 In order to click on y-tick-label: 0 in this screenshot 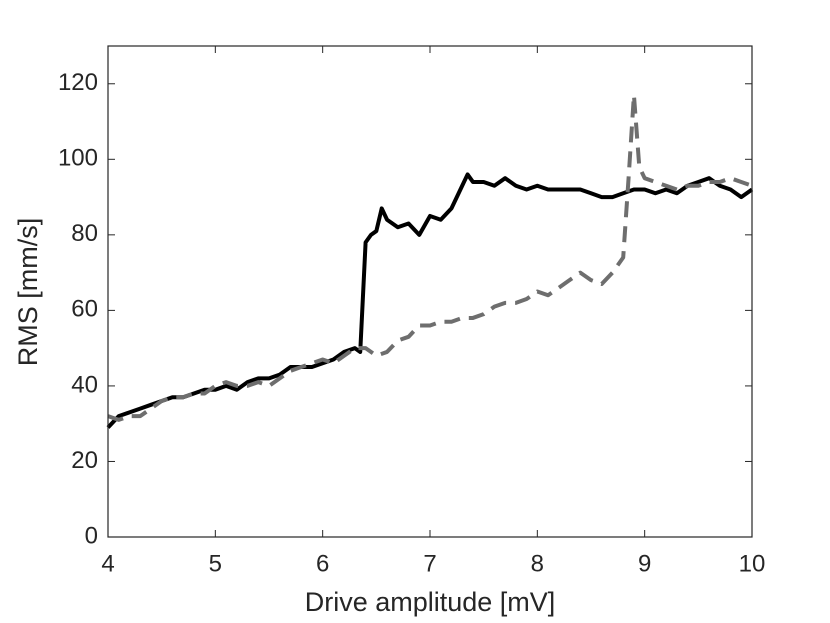, I will do `click(91, 535)`.